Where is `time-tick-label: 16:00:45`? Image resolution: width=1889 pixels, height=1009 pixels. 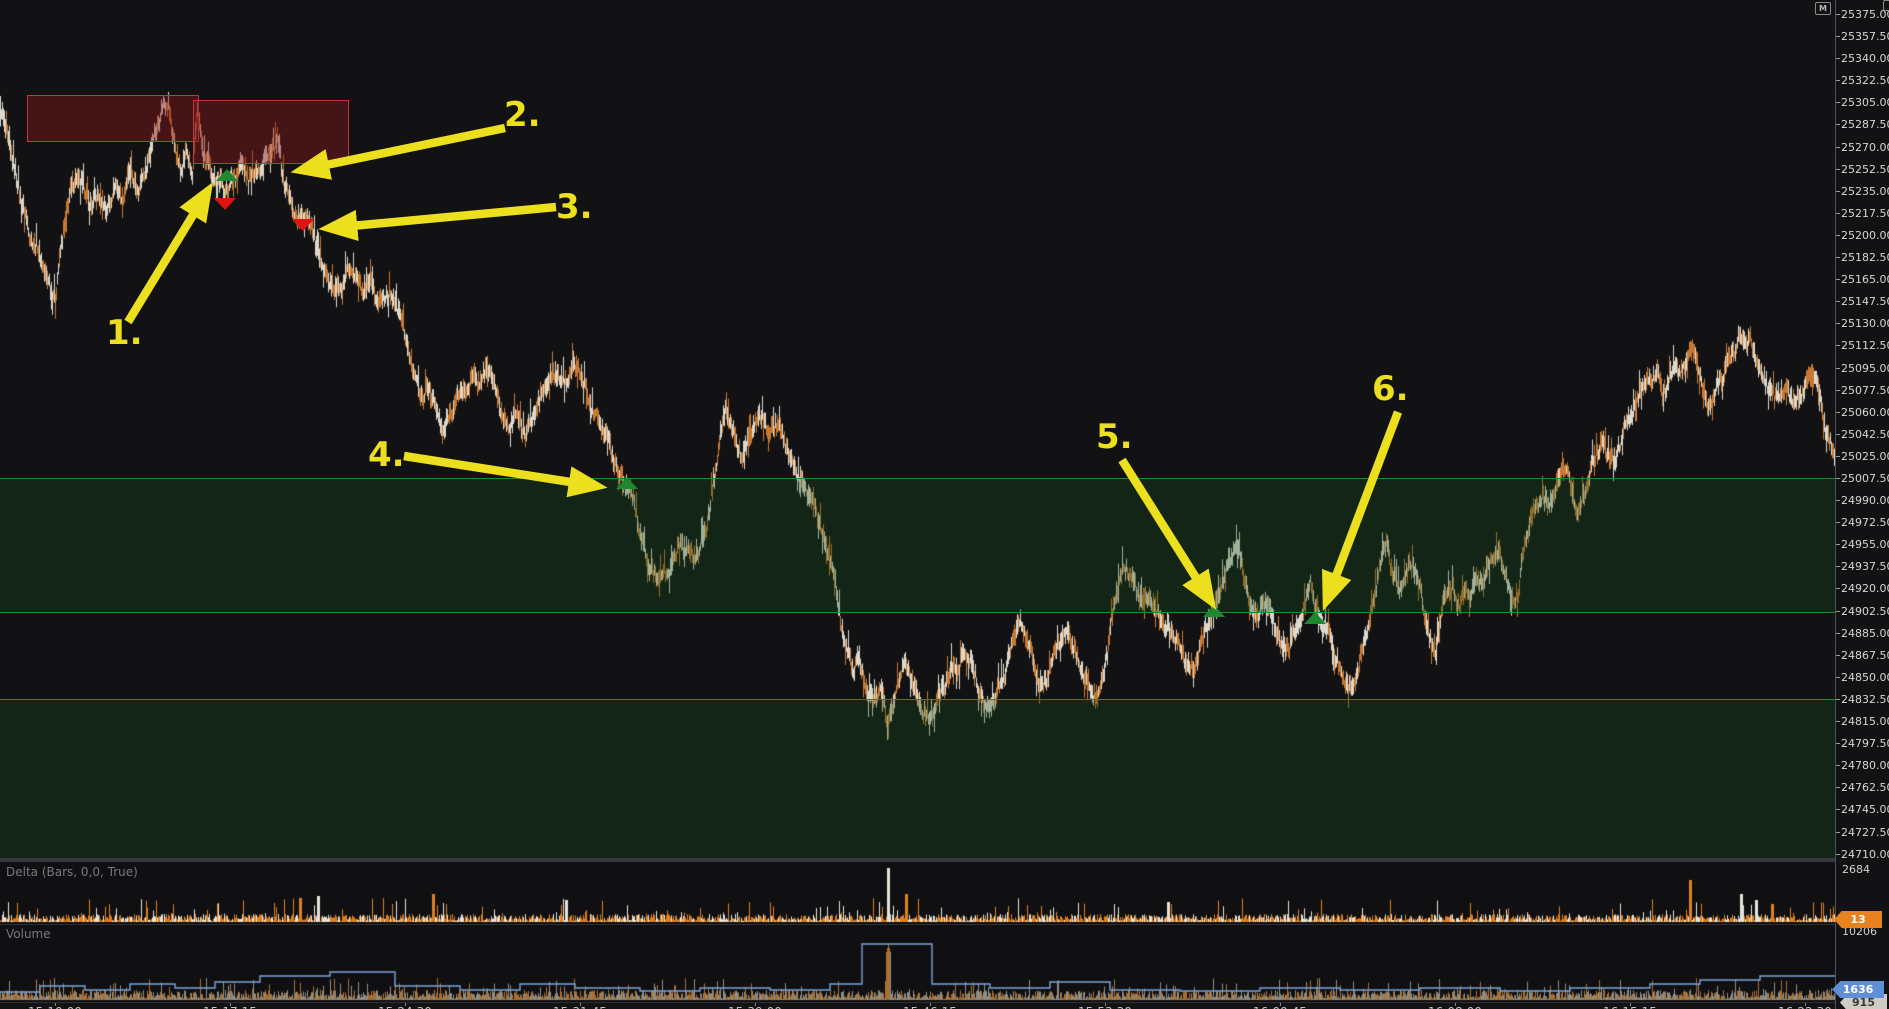 time-tick-label: 16:00:45 is located at coordinates (1280, 1007).